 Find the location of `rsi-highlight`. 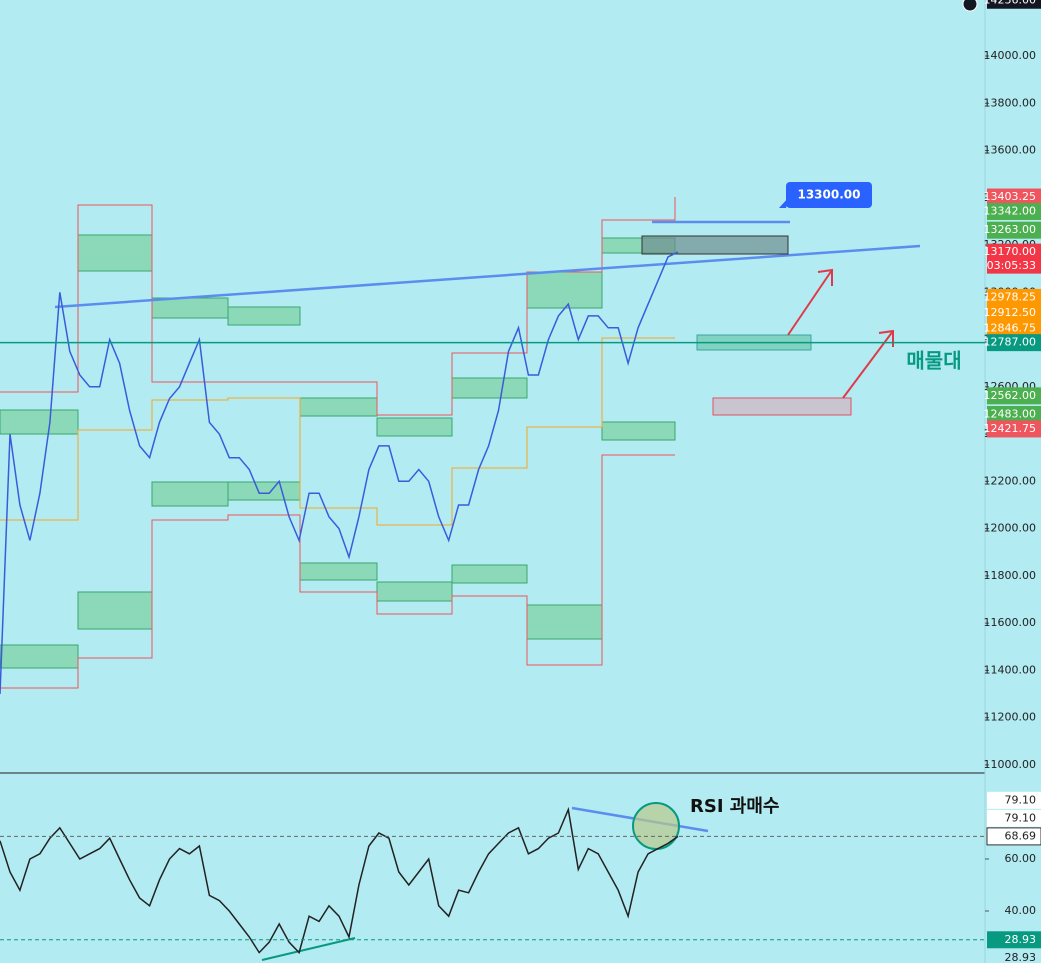

rsi-highlight is located at coordinates (656, 826).